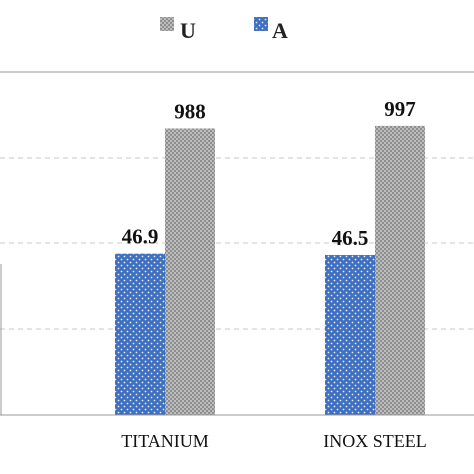 This screenshot has height=474, width=474. What do you see at coordinates (140, 334) in the screenshot?
I see `bar-a-titanium` at bounding box center [140, 334].